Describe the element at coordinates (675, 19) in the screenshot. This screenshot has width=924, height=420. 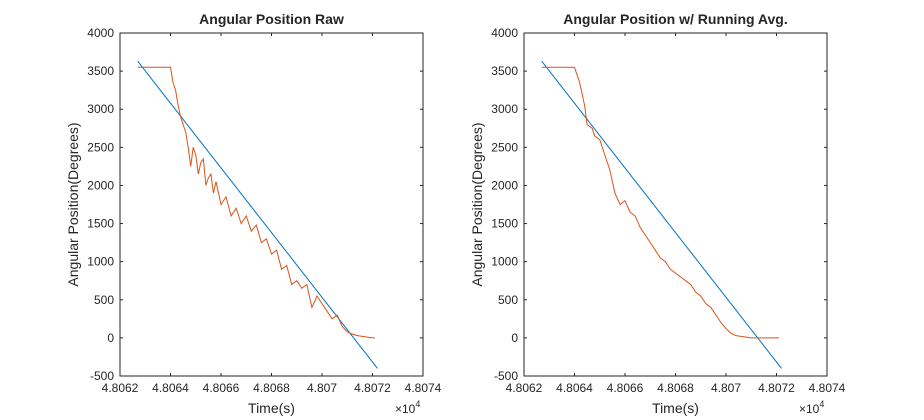
I see `chart-title: Angular Position w/ Running Avg.` at that location.